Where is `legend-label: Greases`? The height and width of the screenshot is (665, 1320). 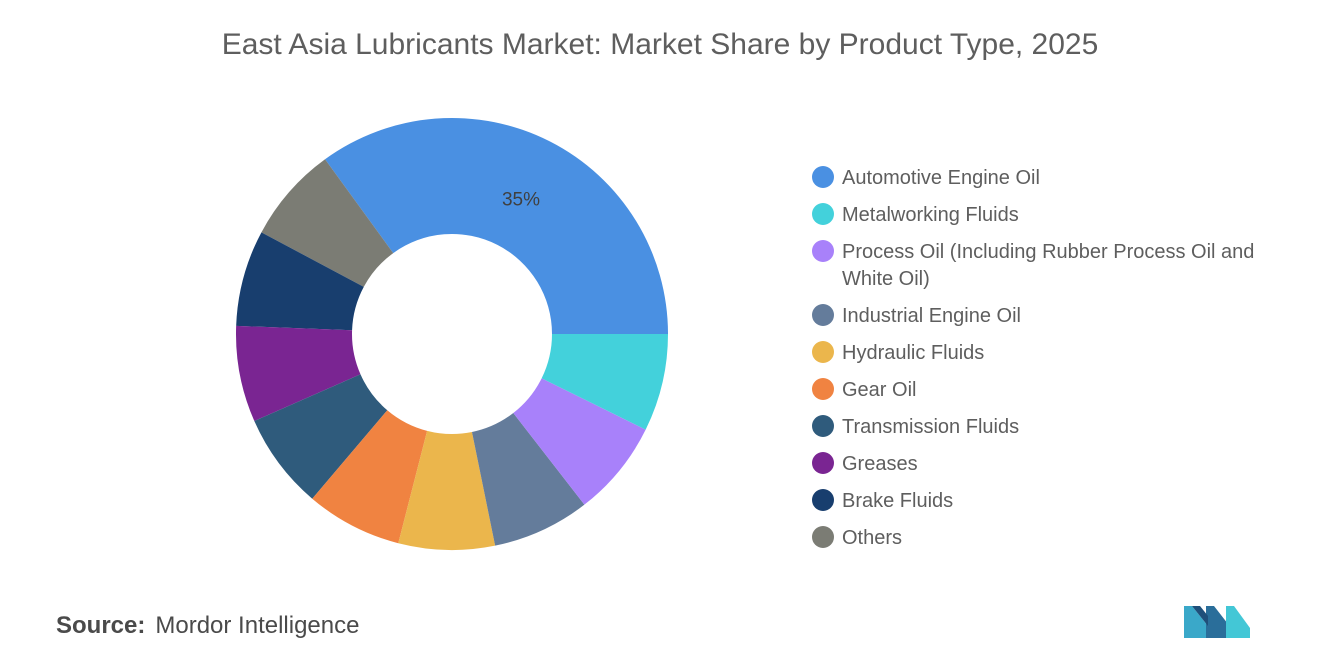
legend-label: Greases is located at coordinates (880, 464).